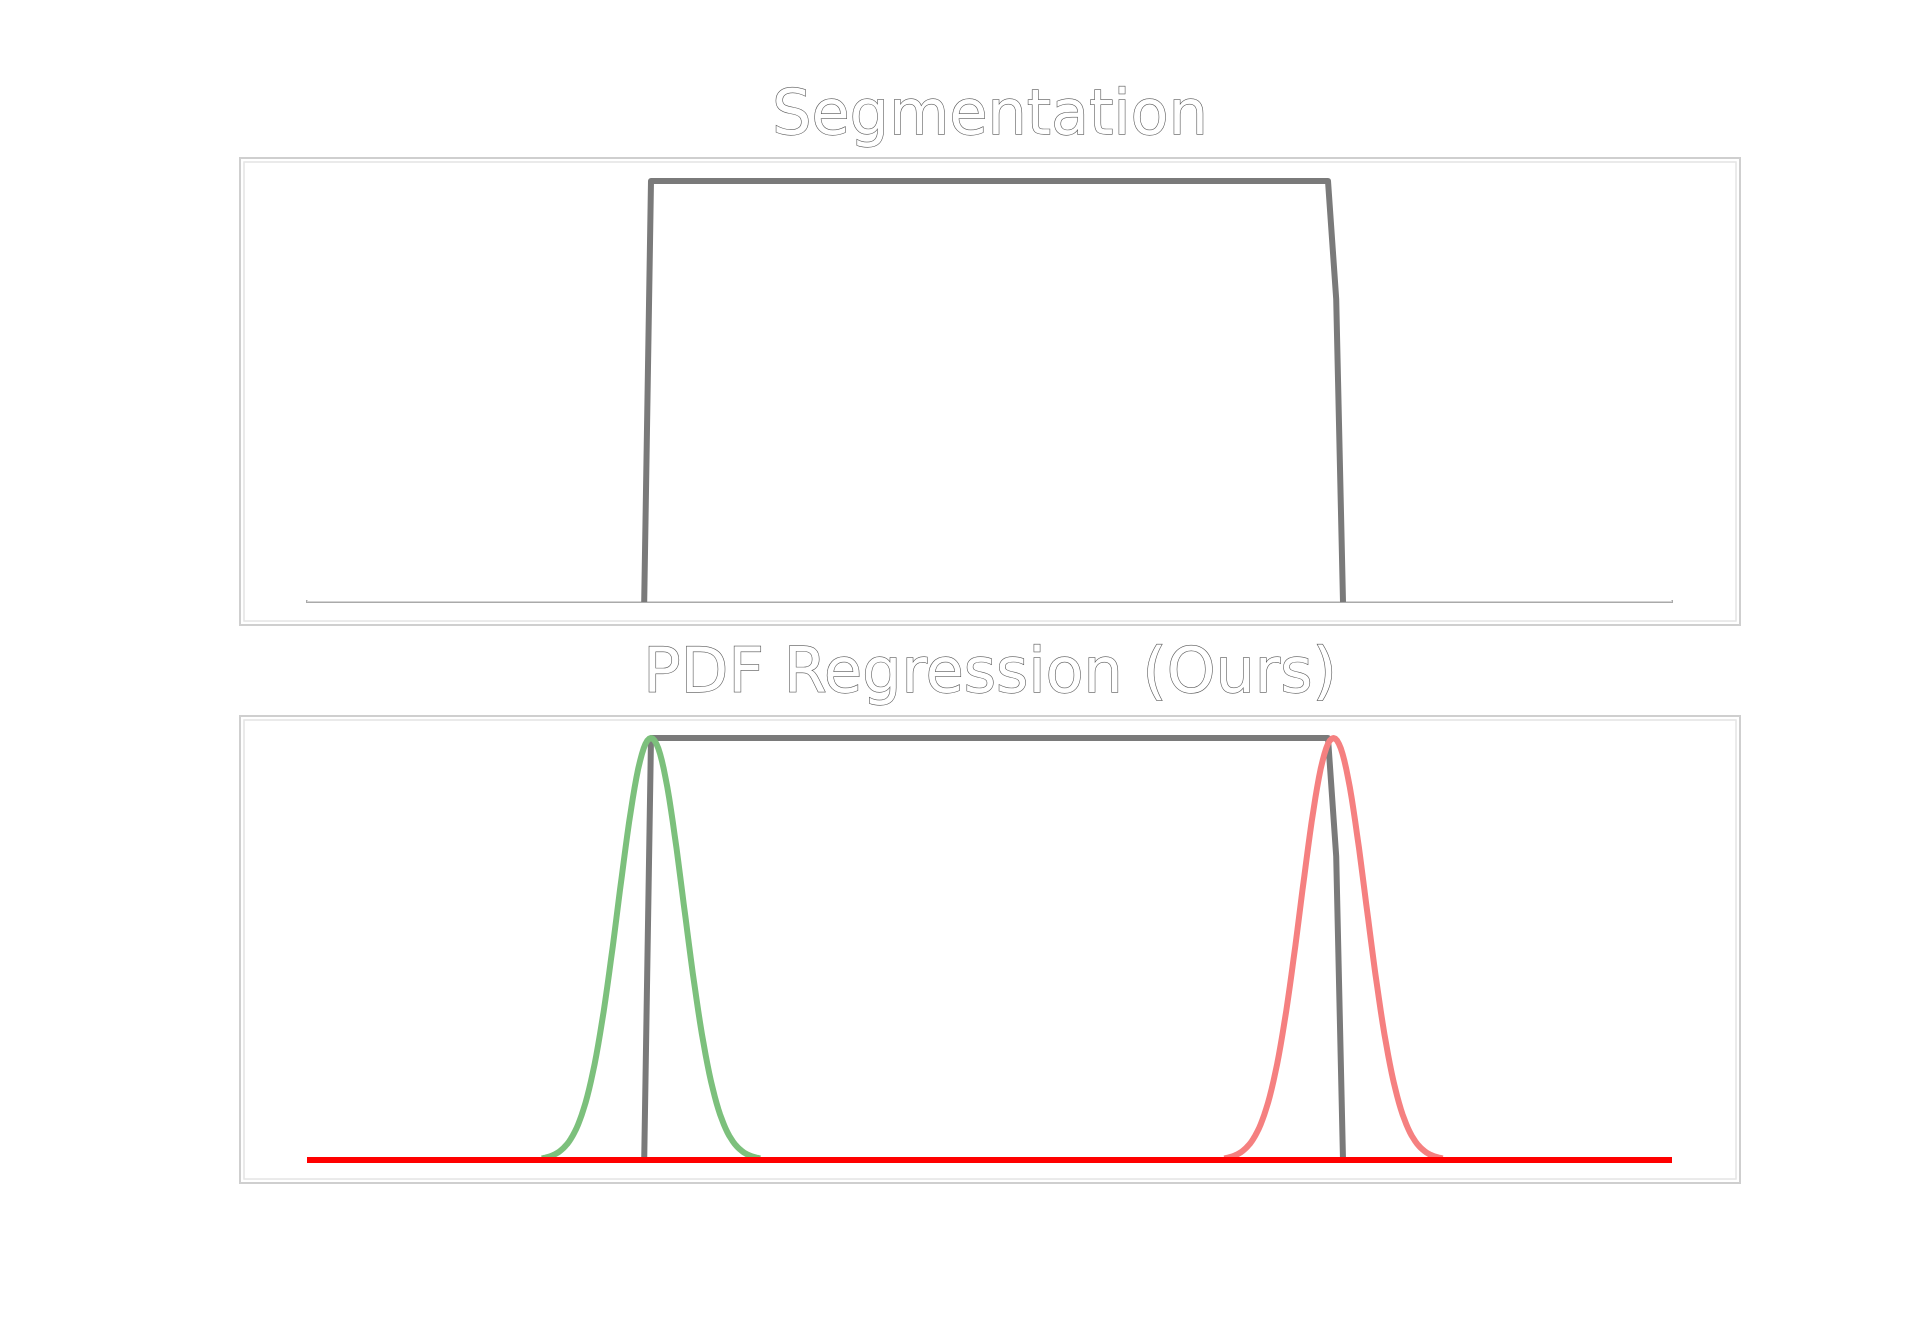 The width and height of the screenshot is (1920, 1320). What do you see at coordinates (993, 948) in the screenshot?
I see `pdf-regression-ground-truth-line` at bounding box center [993, 948].